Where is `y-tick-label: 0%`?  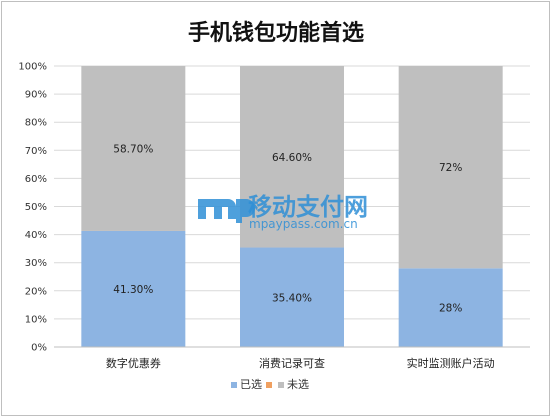
y-tick-label: 0% is located at coordinates (39, 348).